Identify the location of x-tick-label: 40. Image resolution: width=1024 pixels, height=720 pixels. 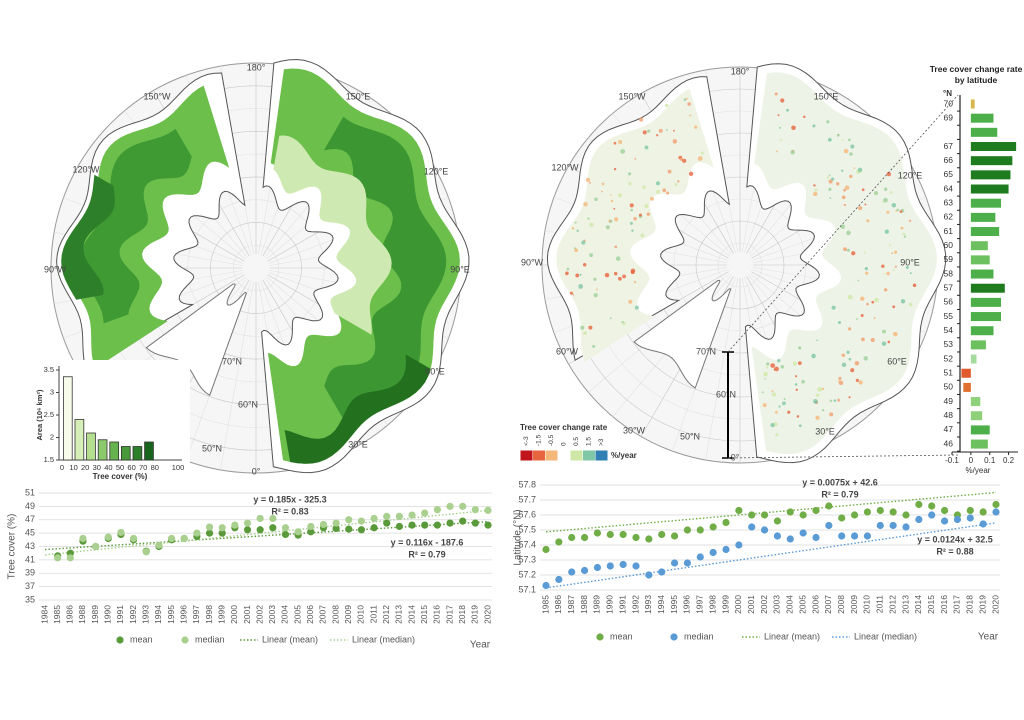
(108, 467).